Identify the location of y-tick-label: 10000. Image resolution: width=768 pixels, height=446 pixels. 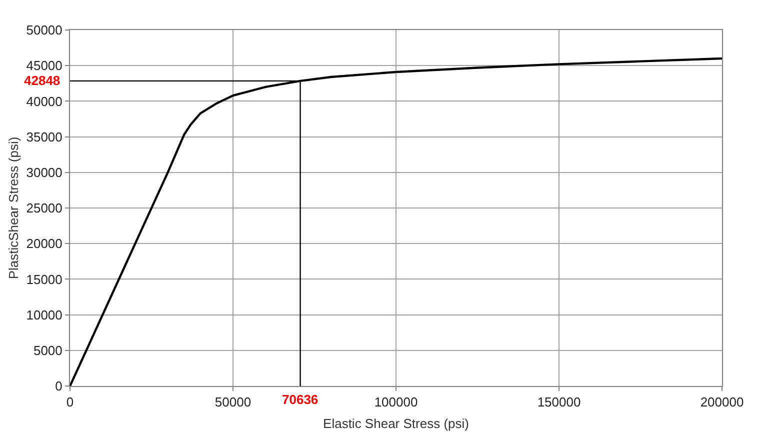
(44, 314).